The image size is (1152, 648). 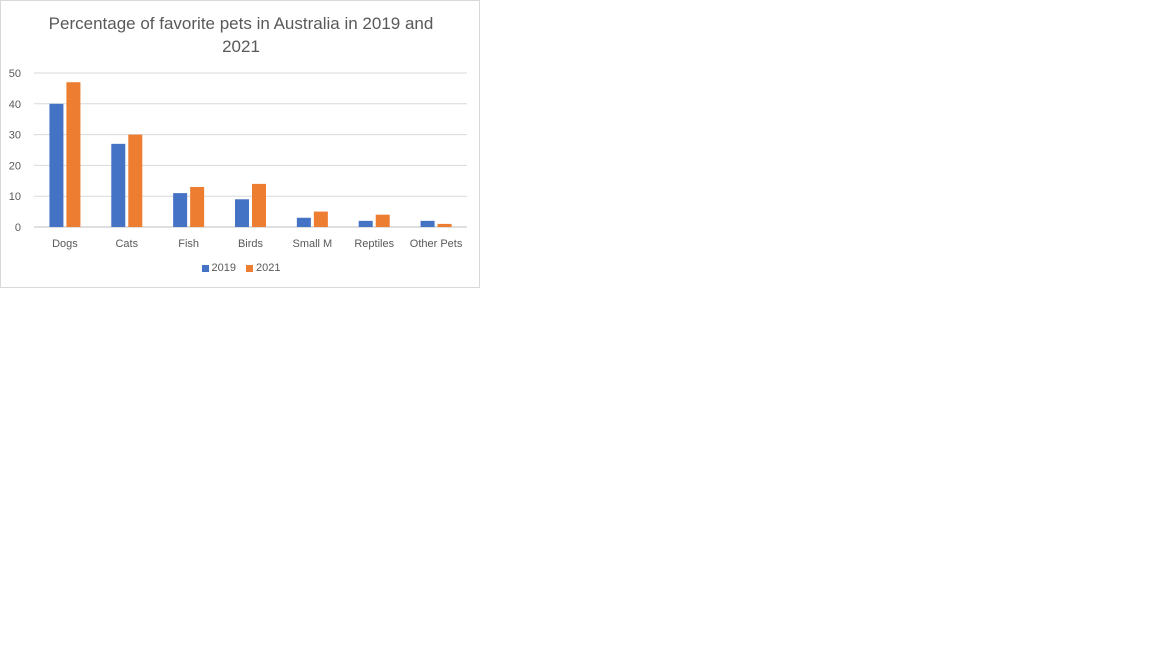 I want to click on bar-cats-2021, so click(x=135, y=180).